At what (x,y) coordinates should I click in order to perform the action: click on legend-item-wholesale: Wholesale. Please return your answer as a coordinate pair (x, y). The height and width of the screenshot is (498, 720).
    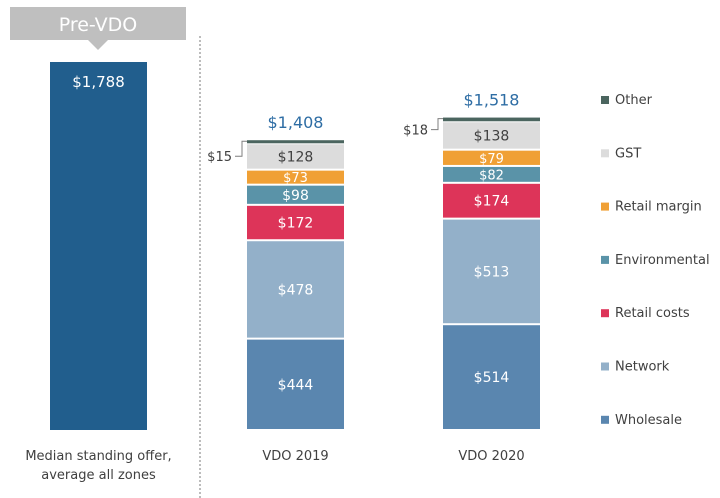
    Looking at the image, I should click on (648, 420).